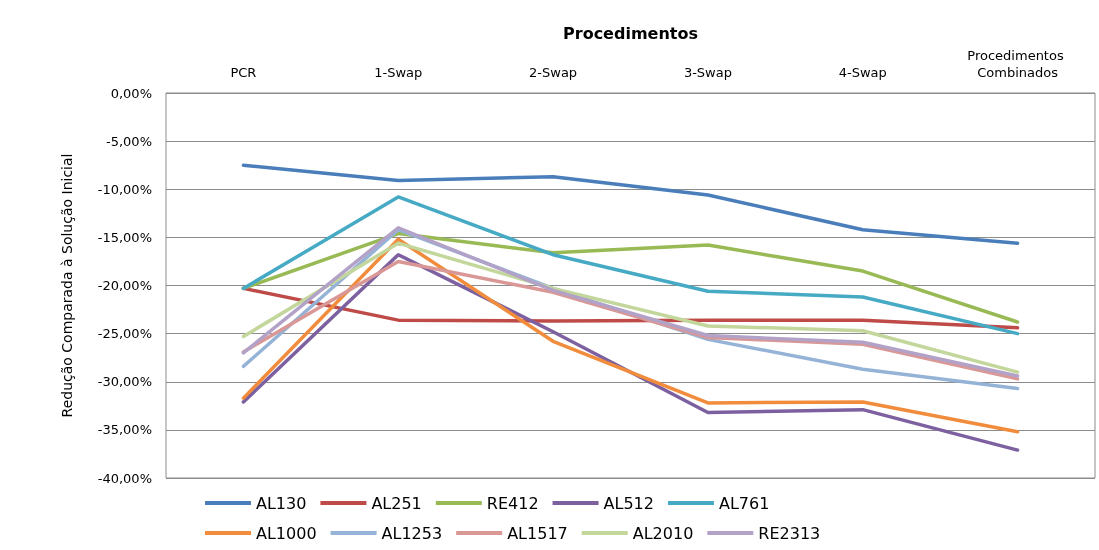 The image size is (1099, 550). What do you see at coordinates (398, 72) in the screenshot?
I see `x-tick-label: 1-Swap` at bounding box center [398, 72].